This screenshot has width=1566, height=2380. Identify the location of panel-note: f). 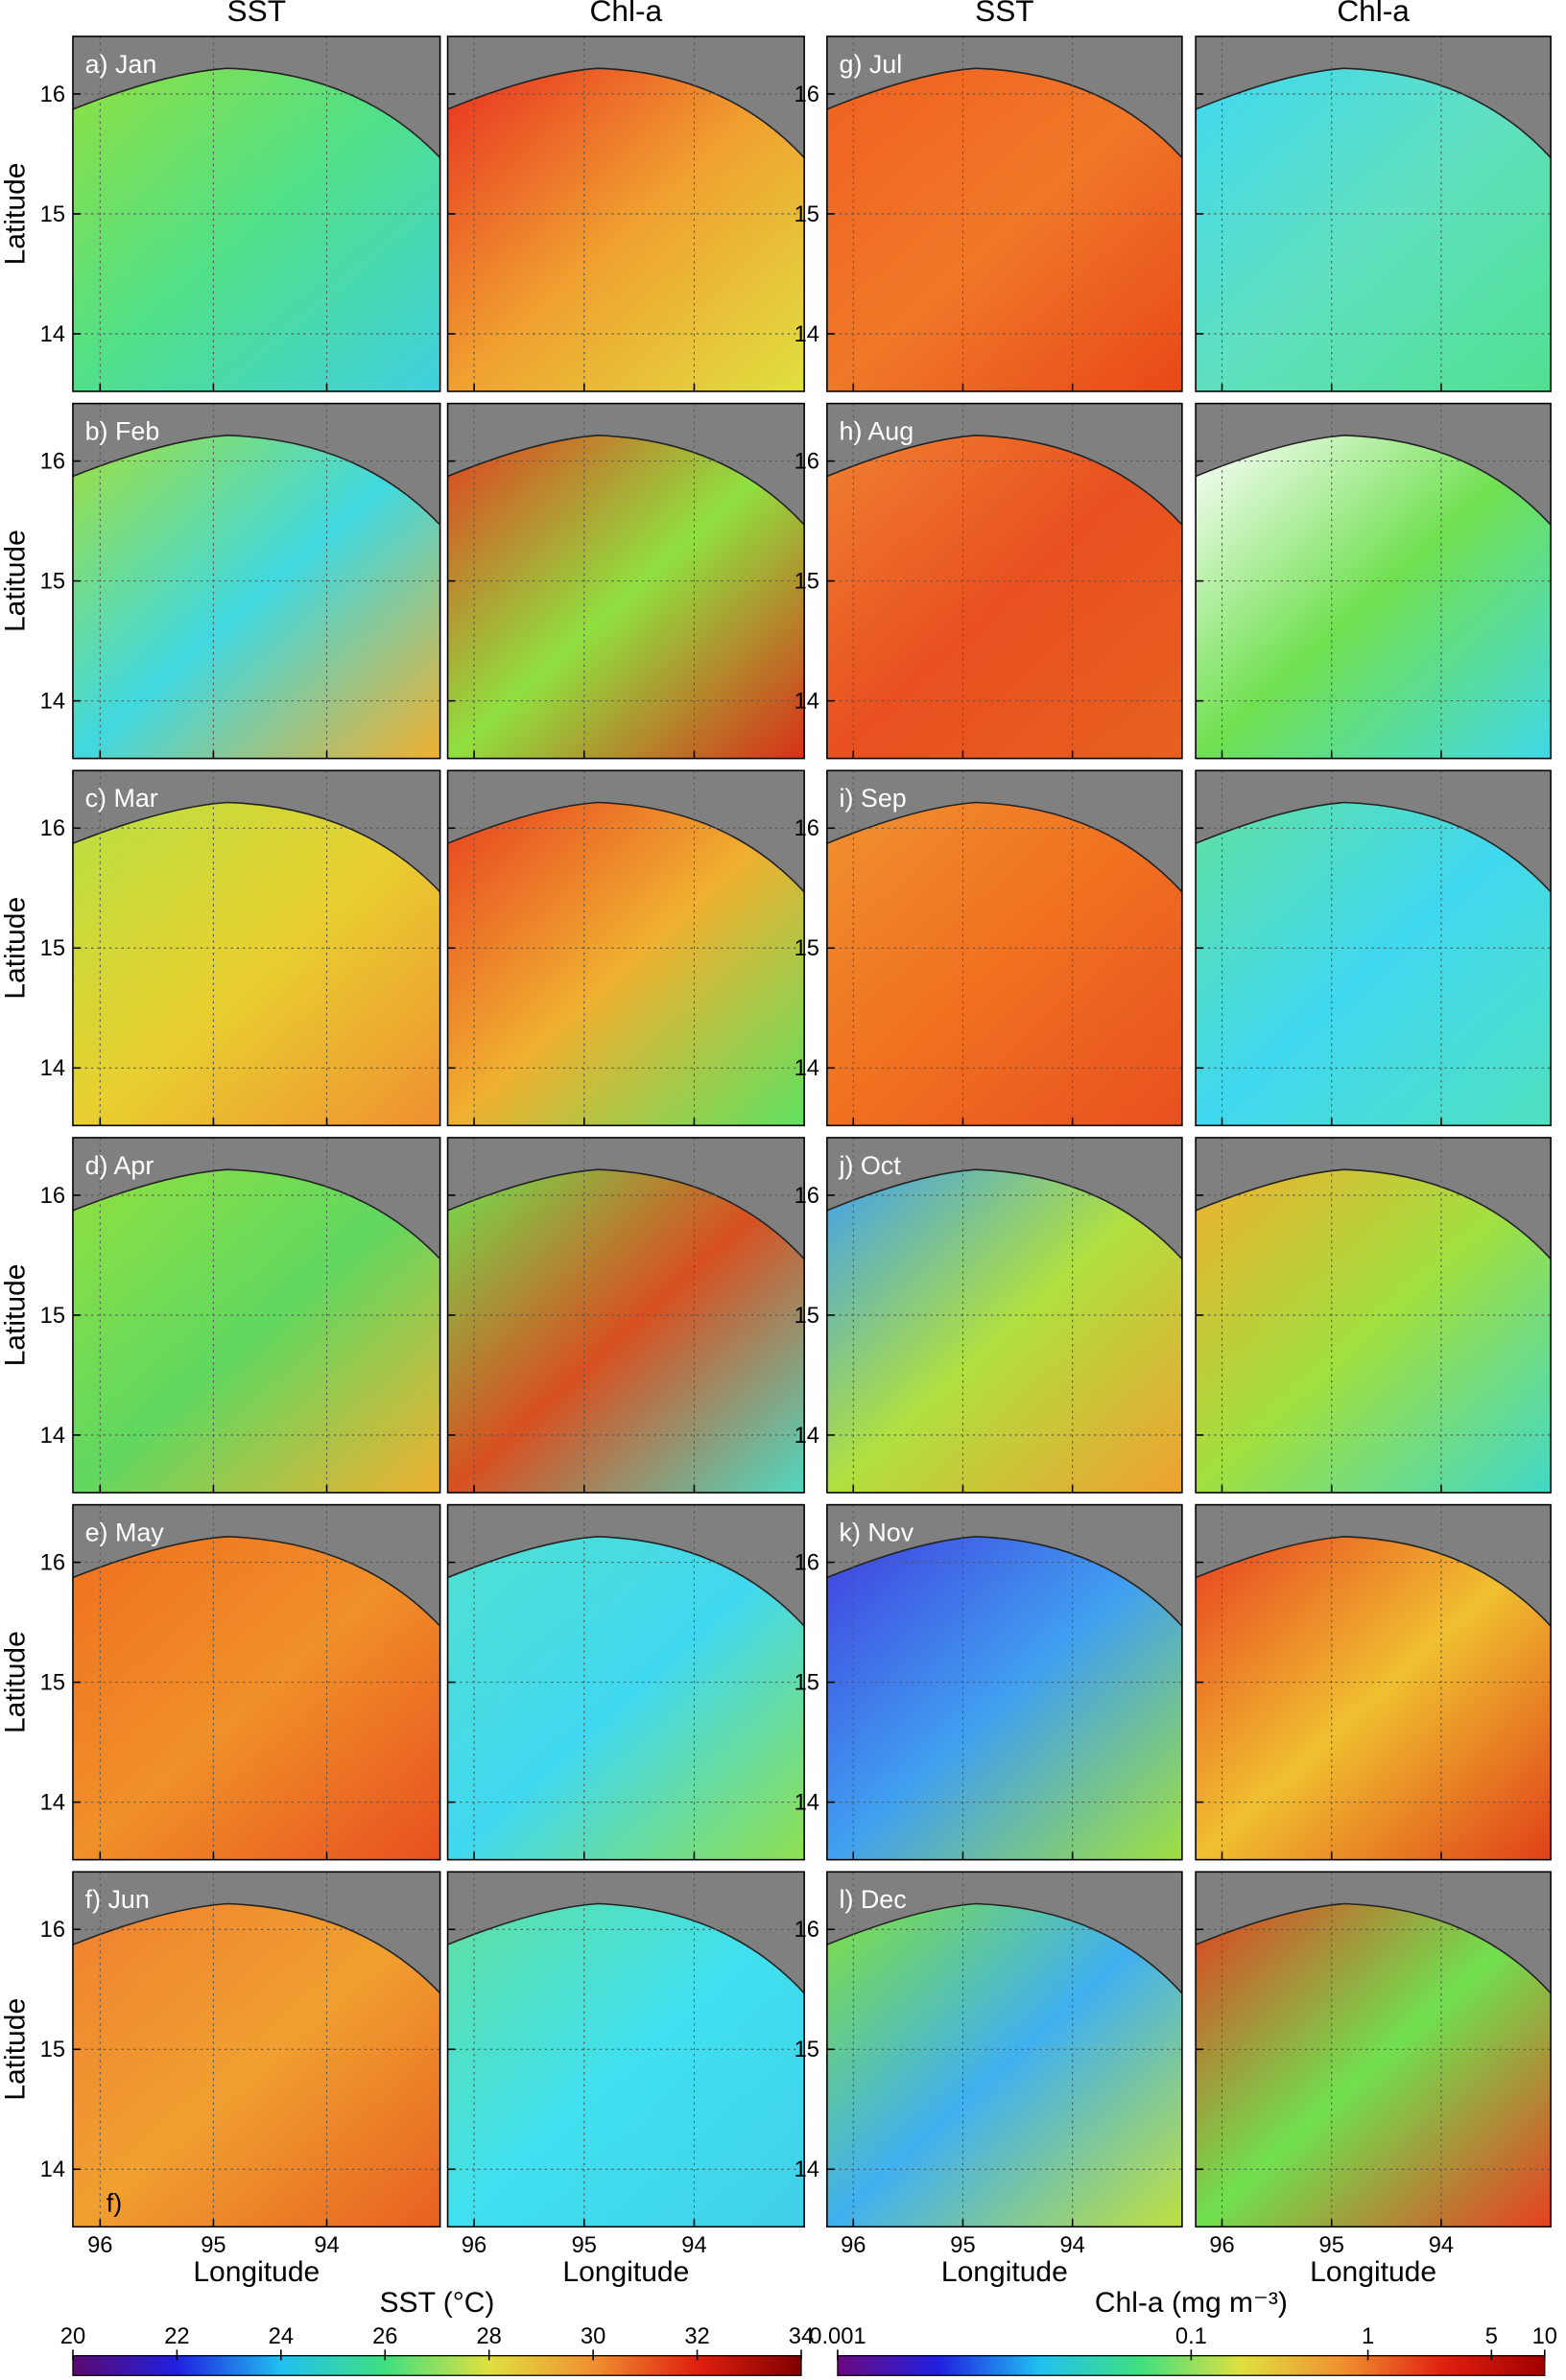
(114, 2202).